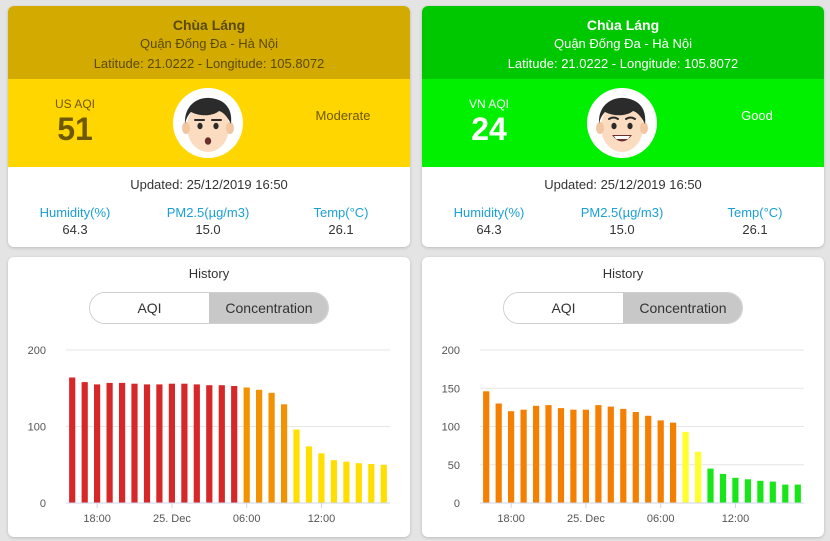 The width and height of the screenshot is (830, 541). Describe the element at coordinates (172, 519) in the screenshot. I see `x-tick-label: 25. Dec` at that location.